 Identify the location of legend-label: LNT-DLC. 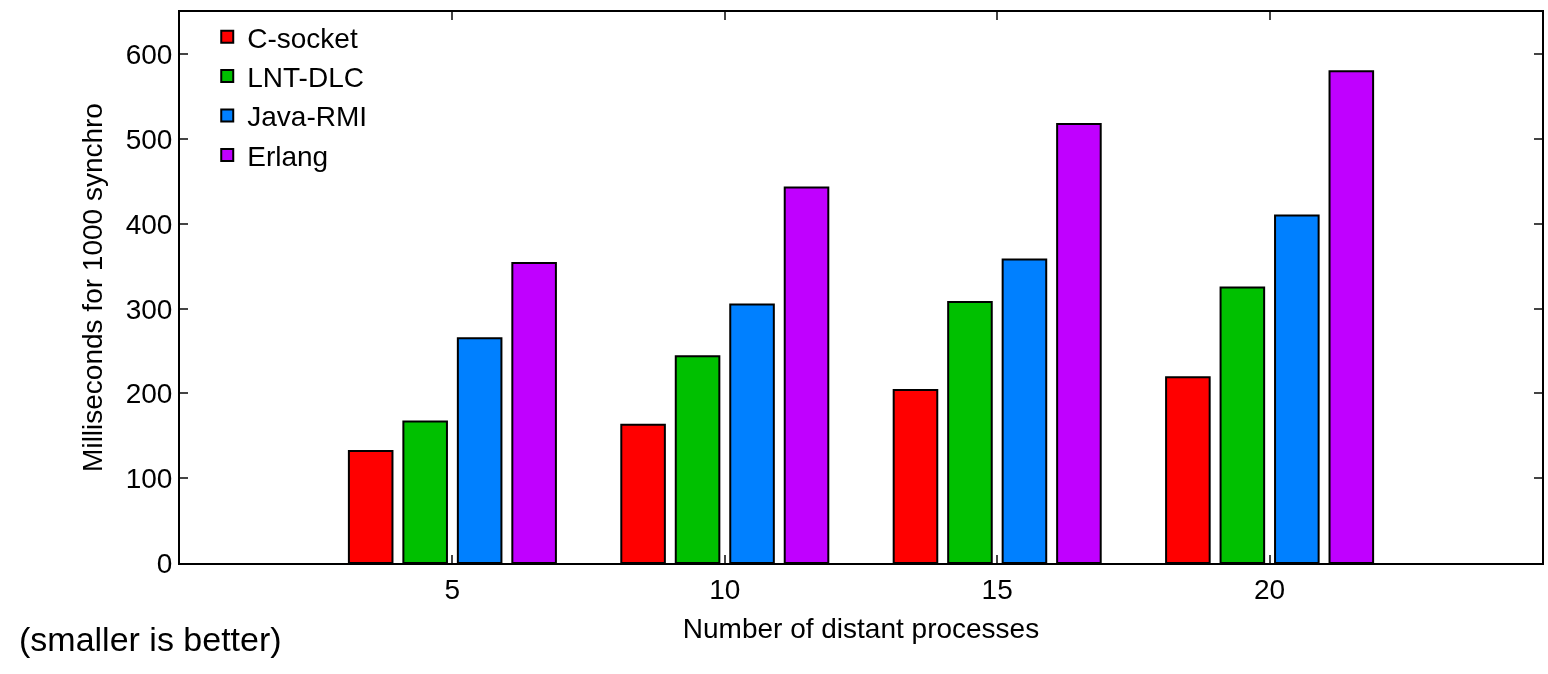
(305, 78).